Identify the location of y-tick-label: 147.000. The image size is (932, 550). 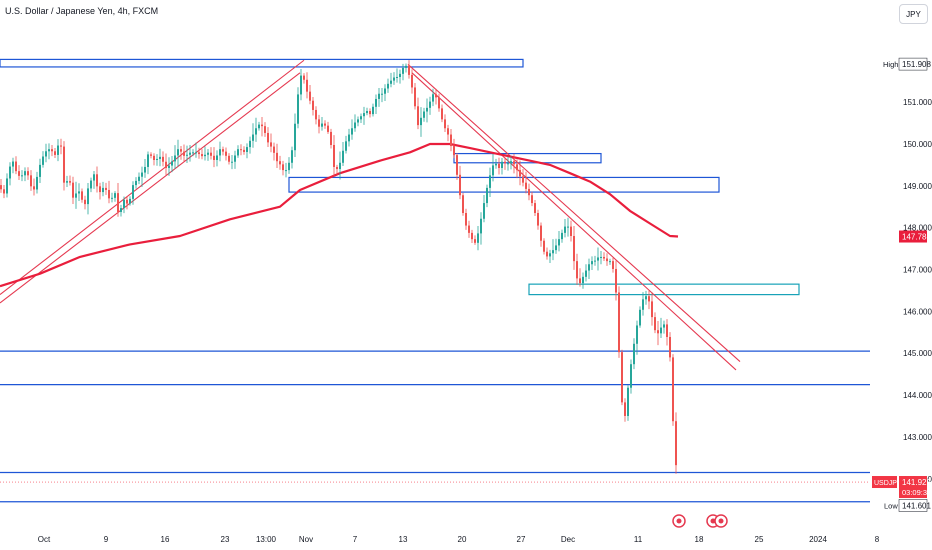
(917, 270).